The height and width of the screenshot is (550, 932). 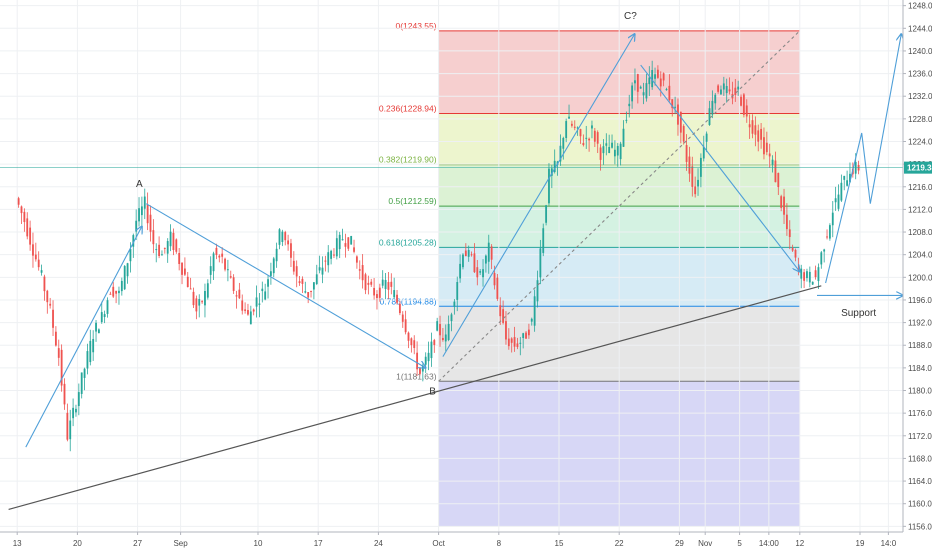 What do you see at coordinates (920, 232) in the screenshot?
I see `price-tick-label: 1208.0` at bounding box center [920, 232].